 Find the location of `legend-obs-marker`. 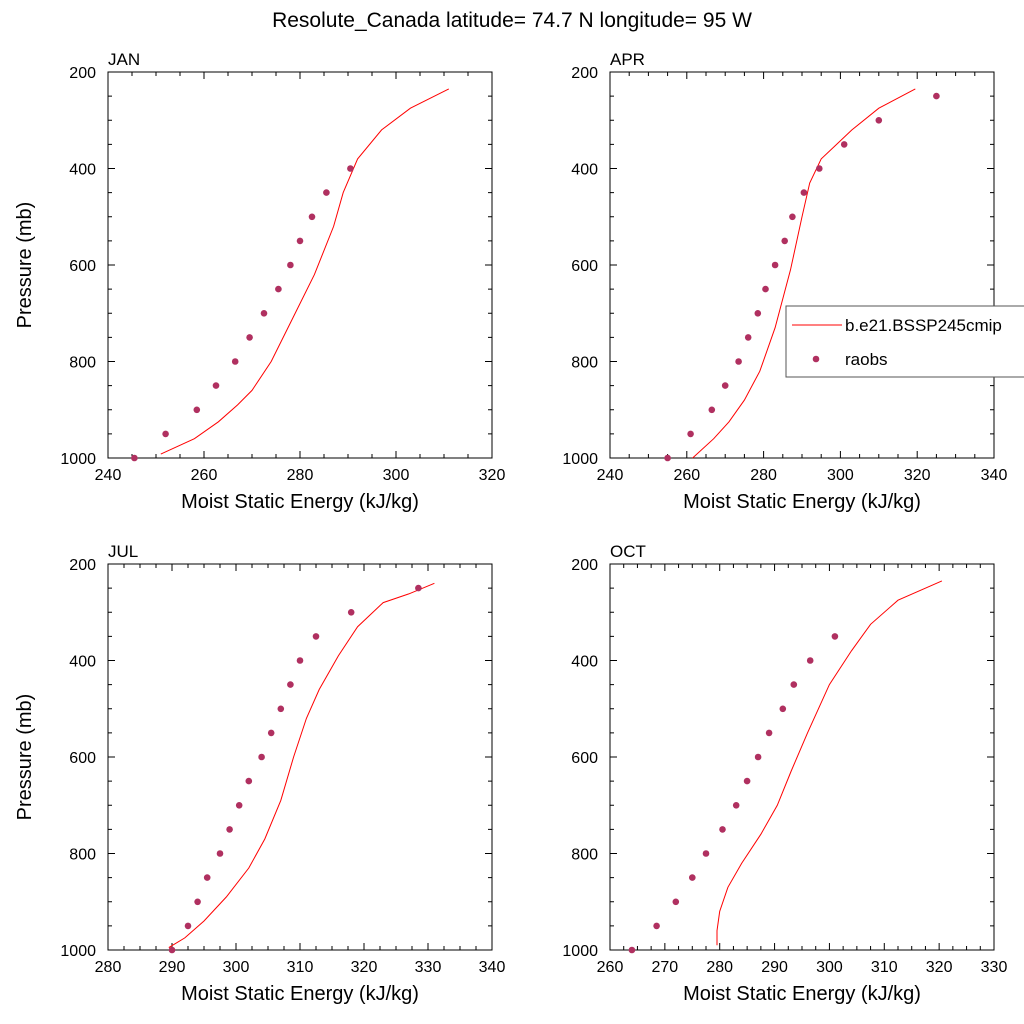

legend-obs-marker is located at coordinates (816, 359).